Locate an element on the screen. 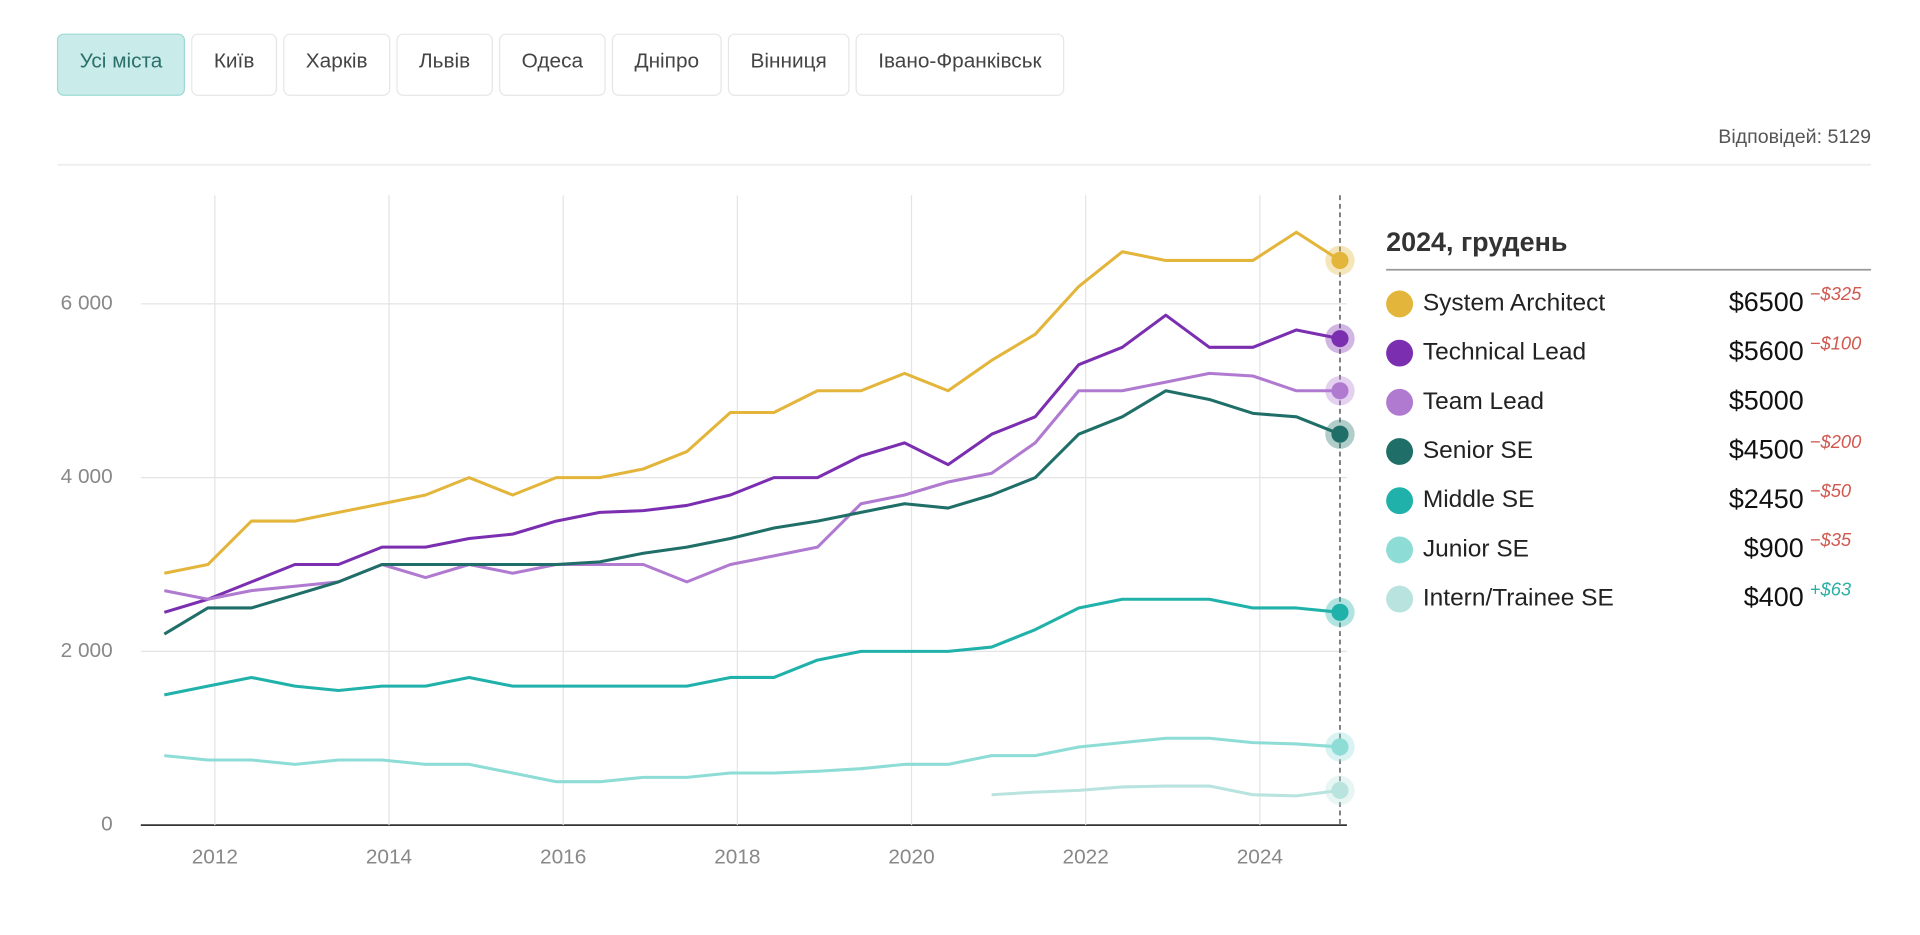 This screenshot has width=1920, height=935. tab-label: Одеса is located at coordinates (553, 61).